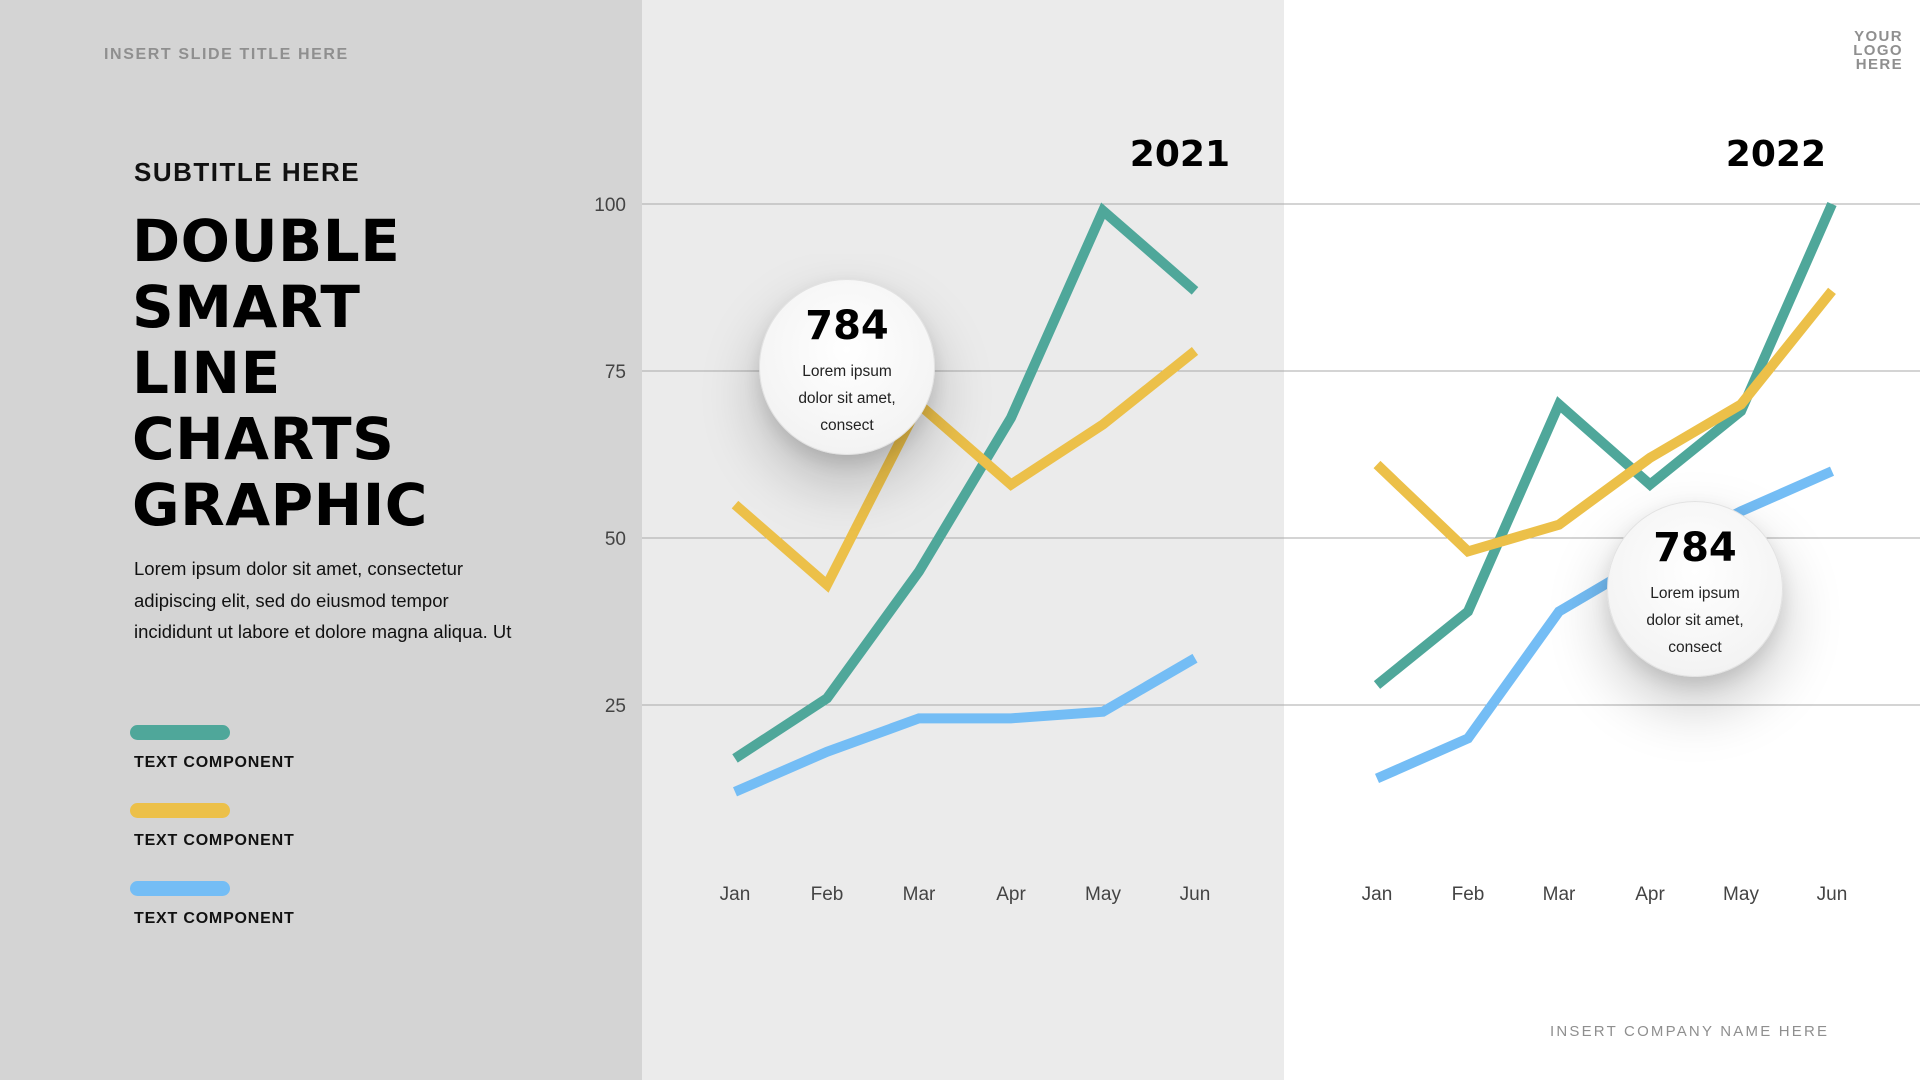  I want to click on legend-swatch-blue, so click(180, 888).